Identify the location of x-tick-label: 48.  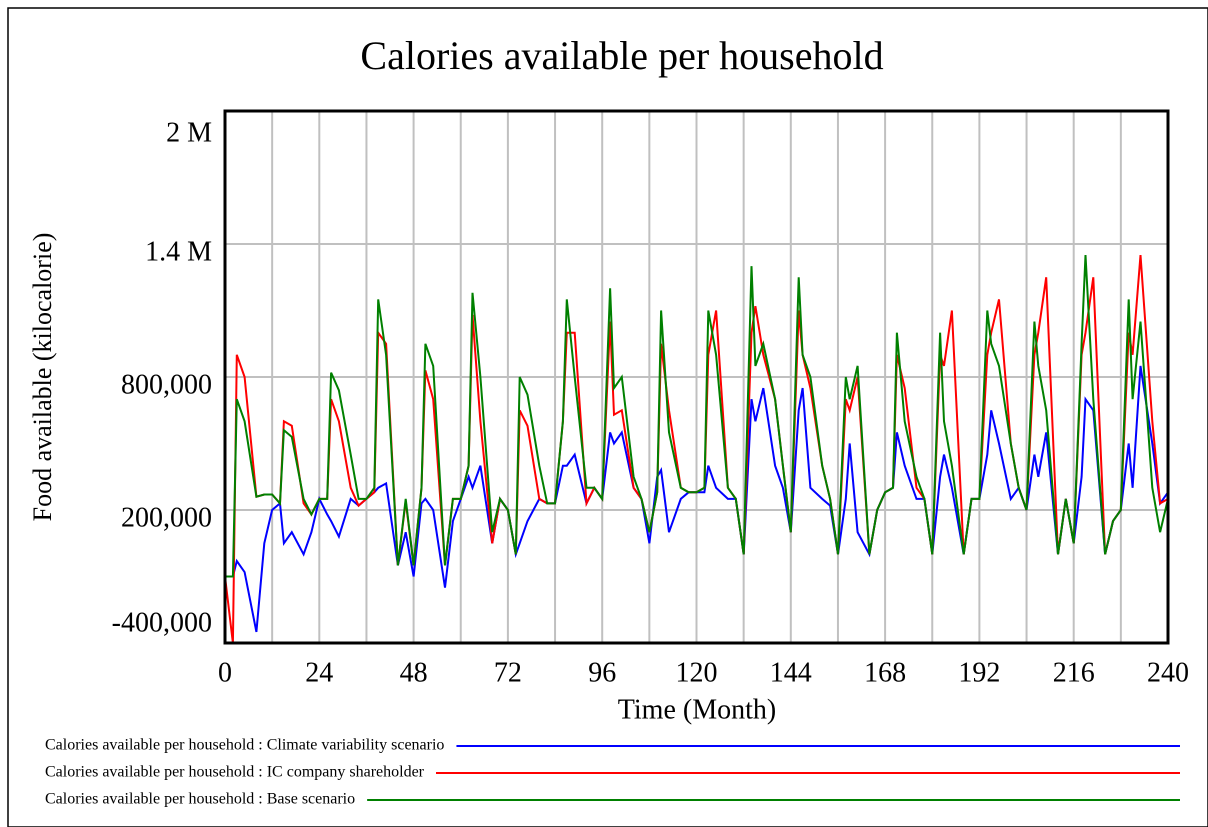
(414, 672).